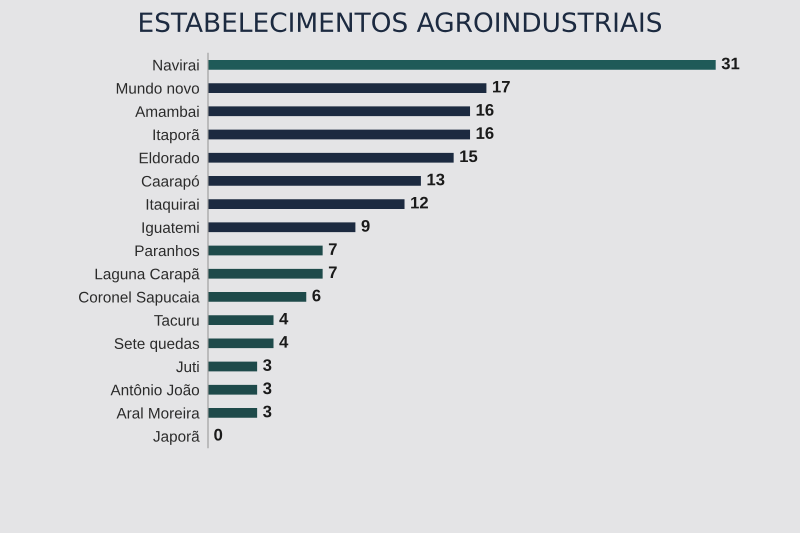 The height and width of the screenshot is (533, 800). What do you see at coordinates (170, 229) in the screenshot?
I see `y-tick-label: Iguatemi` at bounding box center [170, 229].